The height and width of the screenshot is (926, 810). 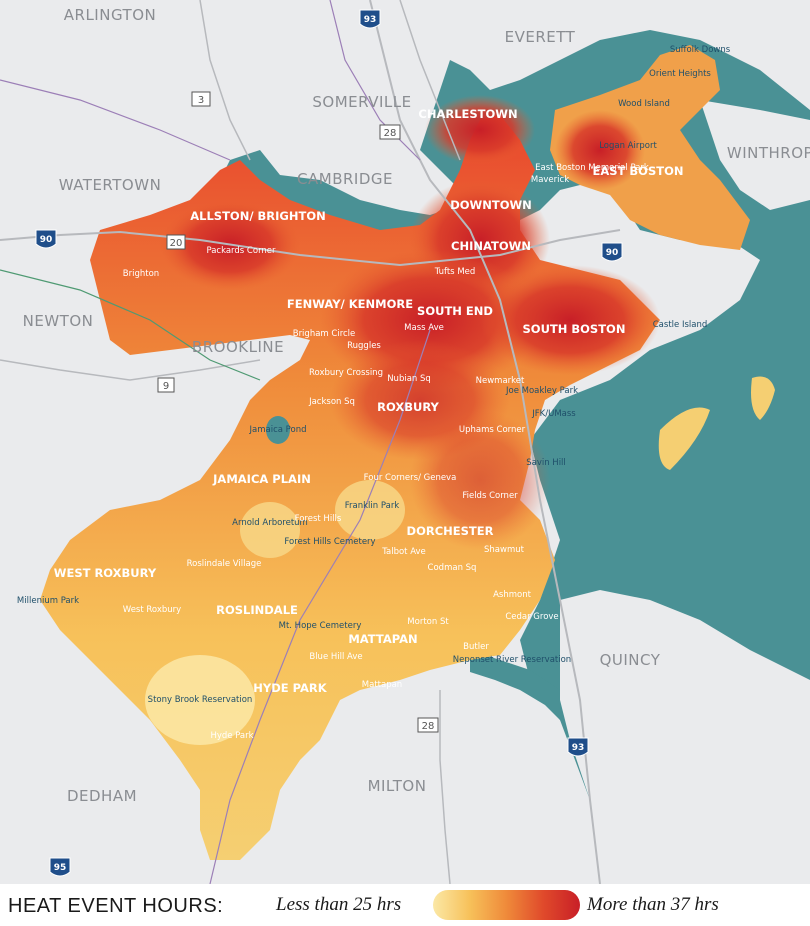 What do you see at coordinates (48, 601) in the screenshot?
I see `place-millenium-park: Millenium Park` at bounding box center [48, 601].